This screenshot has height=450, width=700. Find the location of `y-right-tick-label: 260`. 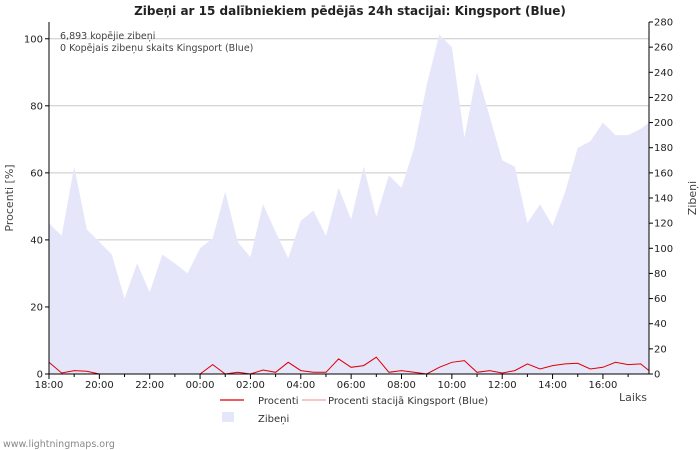

y-right-tick-label: 260 is located at coordinates (663, 48).